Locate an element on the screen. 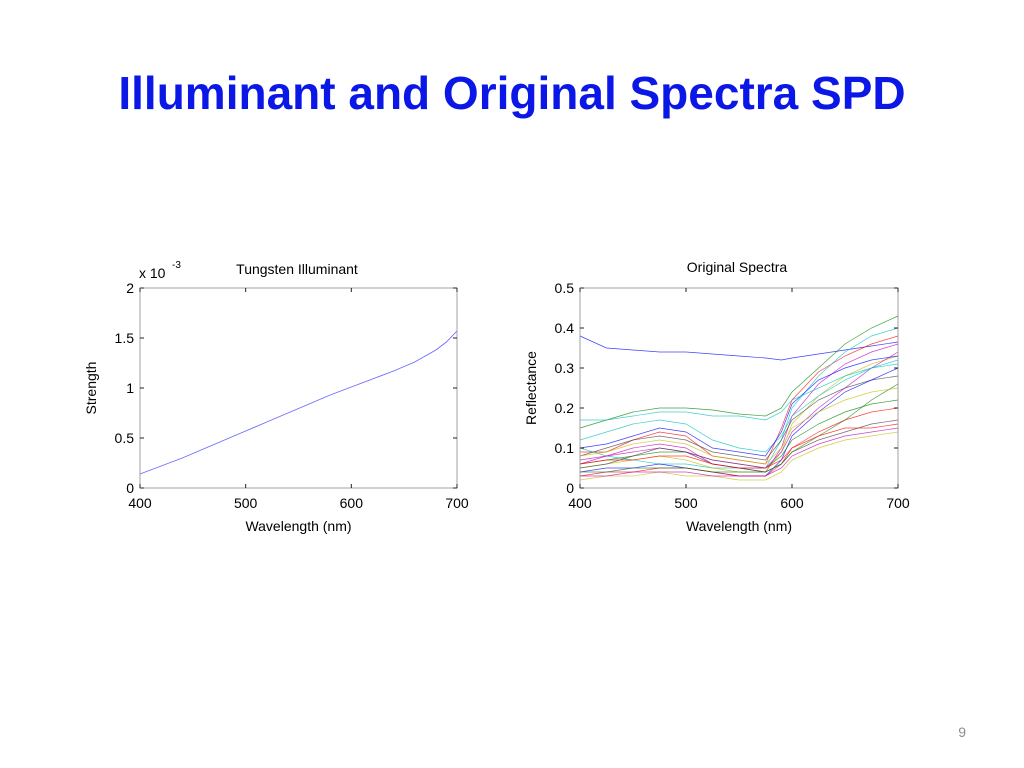  chart2-axes-box is located at coordinates (739, 388).